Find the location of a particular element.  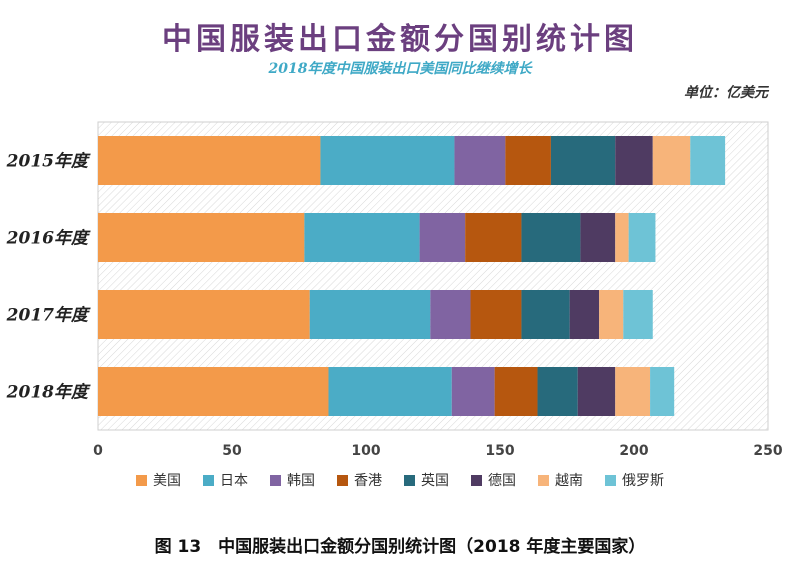

legend-item: 香港 is located at coordinates (359, 481).